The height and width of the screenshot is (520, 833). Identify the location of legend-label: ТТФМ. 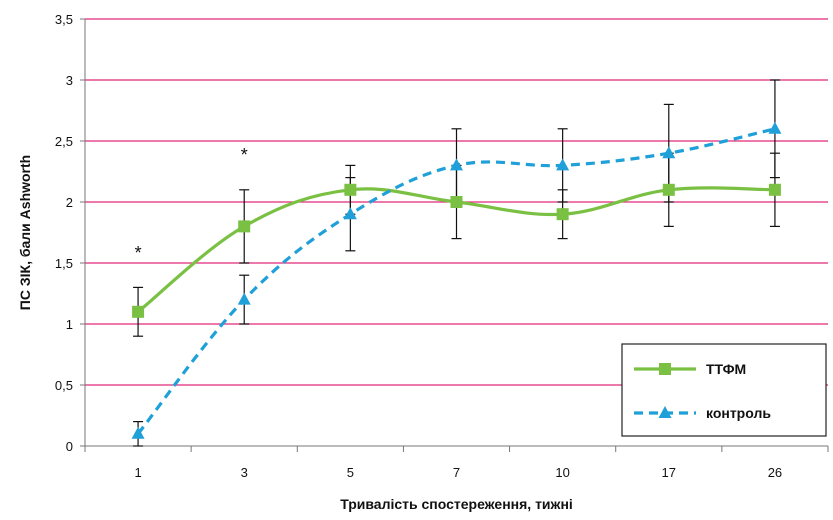
(726, 369).